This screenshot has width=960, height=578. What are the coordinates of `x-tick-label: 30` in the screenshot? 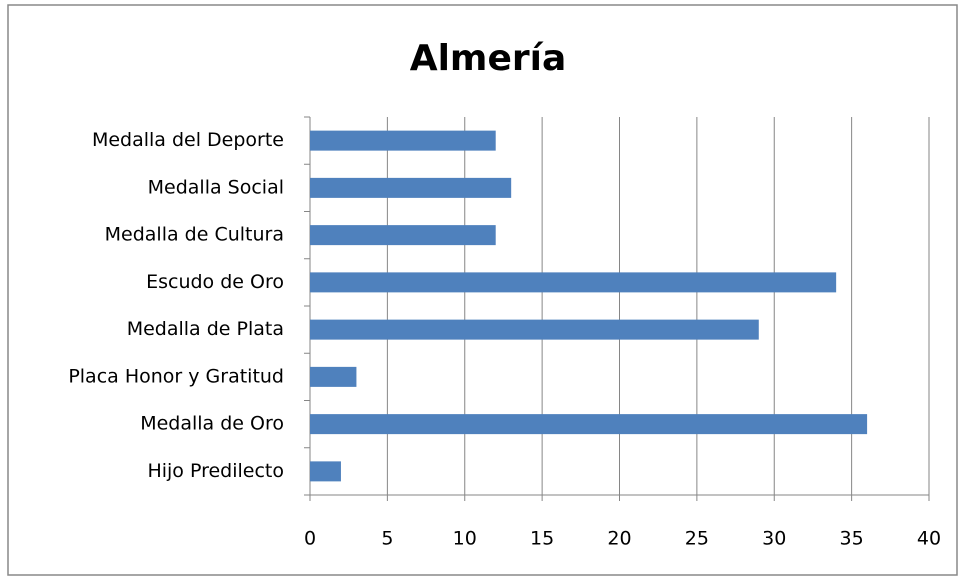 It's located at (774, 539).